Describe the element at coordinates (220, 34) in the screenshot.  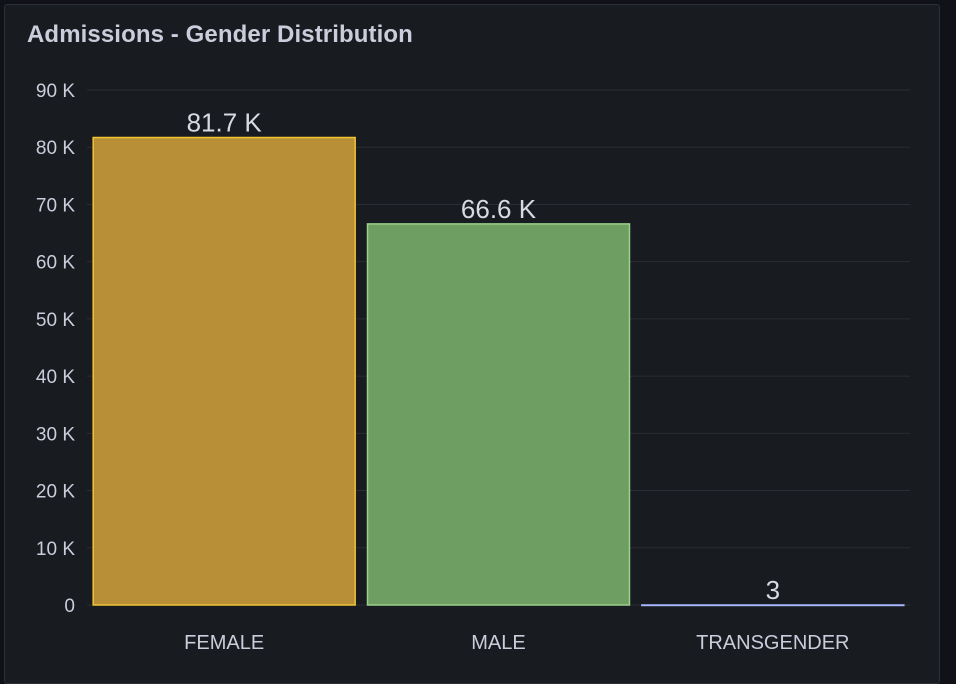
I see `panel-title: Admissions - Gender Distribution` at that location.